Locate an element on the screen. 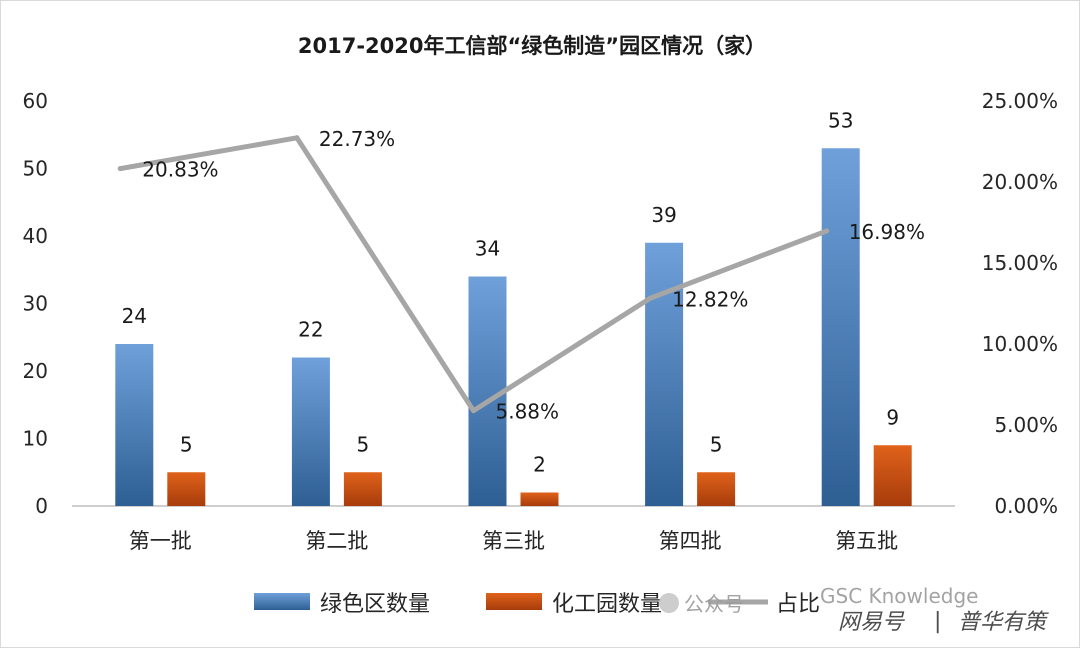 The height and width of the screenshot is (648, 1080). y-axis-tick-label: 30 is located at coordinates (35, 304).